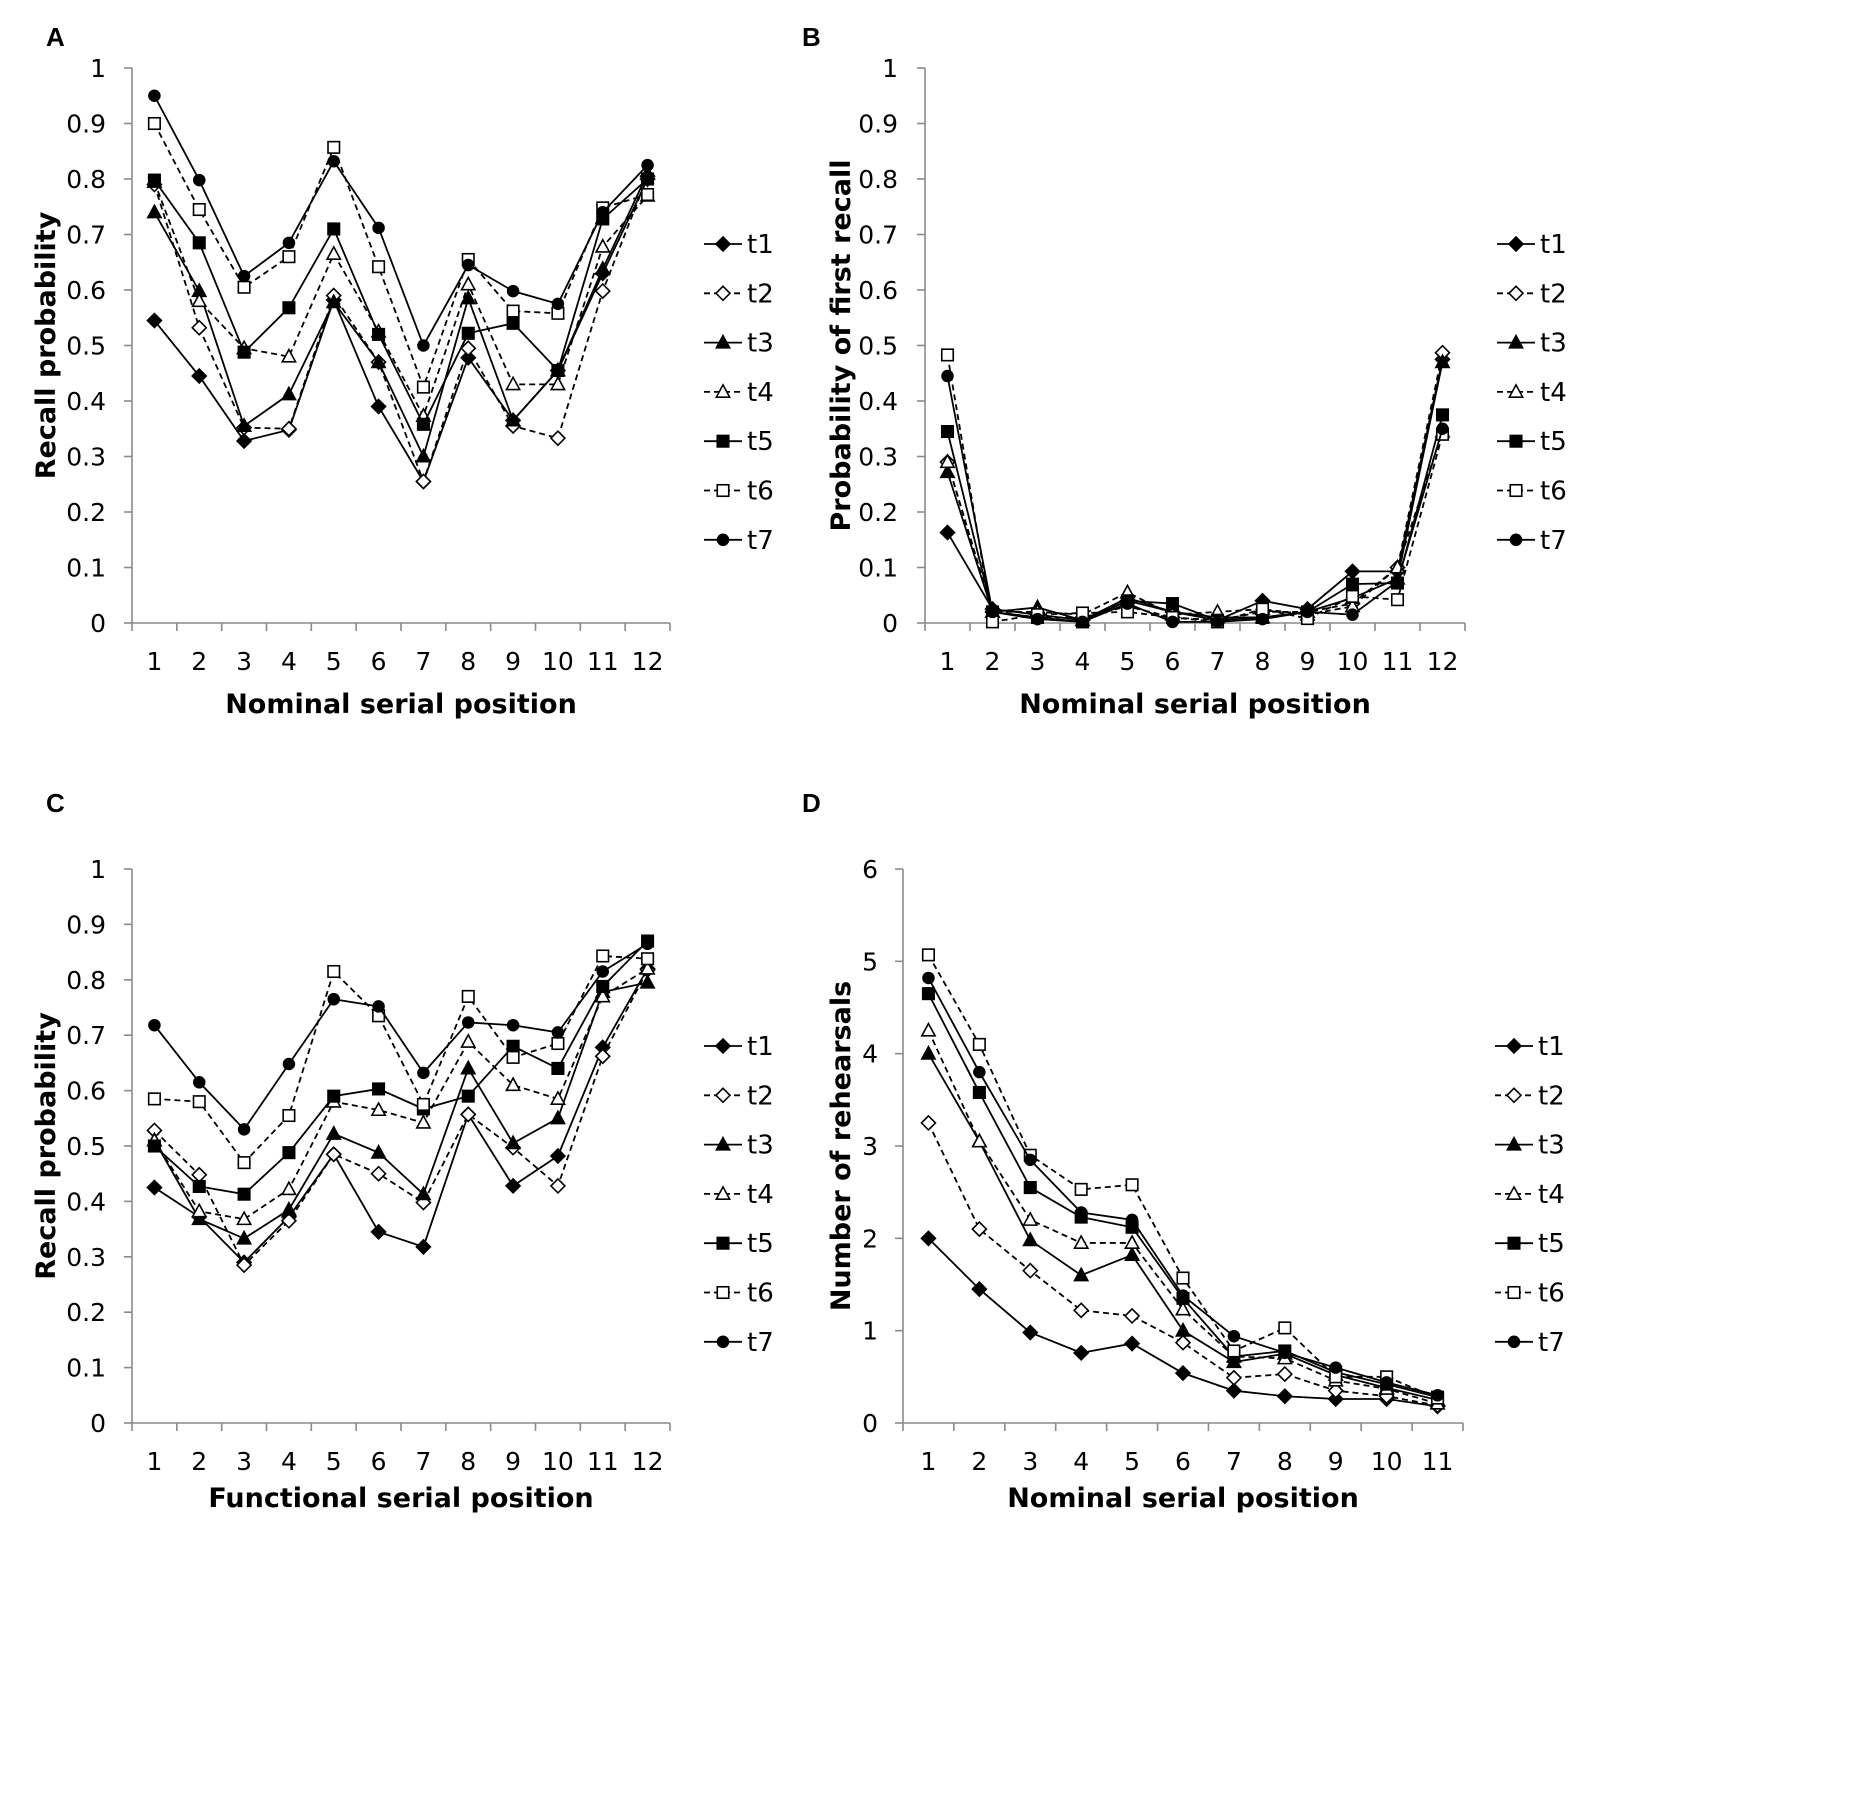 The width and height of the screenshot is (1850, 1794). What do you see at coordinates (1234, 1461) in the screenshot?
I see `x-tick-label: 7` at bounding box center [1234, 1461].